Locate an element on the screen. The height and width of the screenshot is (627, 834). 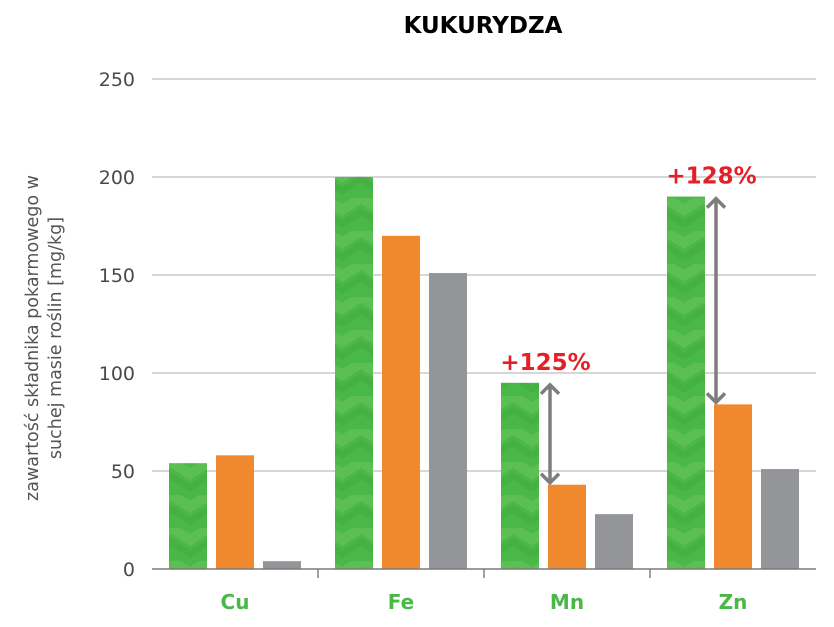
y-tick-label-100: 100 is located at coordinates (117, 374).